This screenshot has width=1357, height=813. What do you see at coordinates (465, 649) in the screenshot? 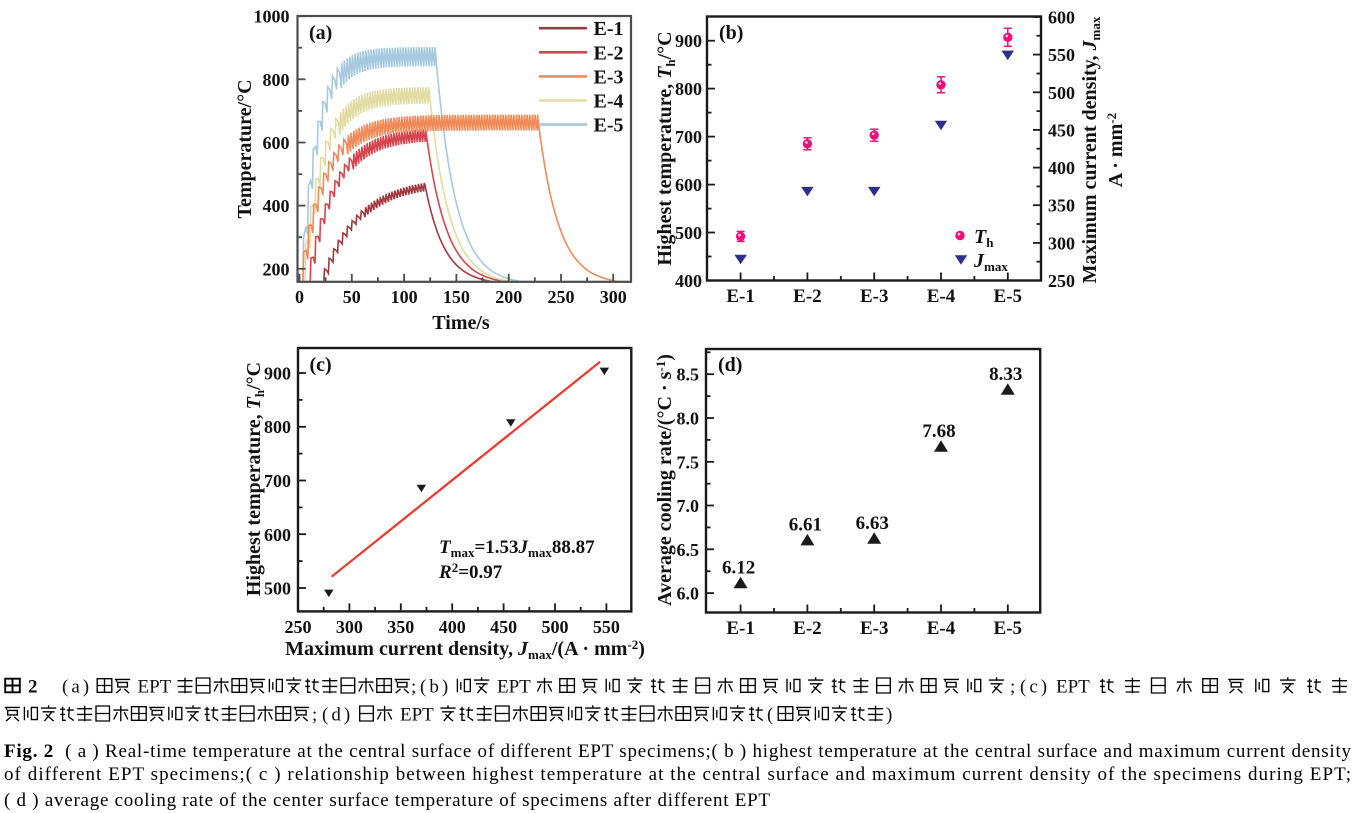
I see `svg-text:Maximum current density, Jmax/: Maximum current density, Jmax/(A · mm-2)` at bounding box center [465, 649].